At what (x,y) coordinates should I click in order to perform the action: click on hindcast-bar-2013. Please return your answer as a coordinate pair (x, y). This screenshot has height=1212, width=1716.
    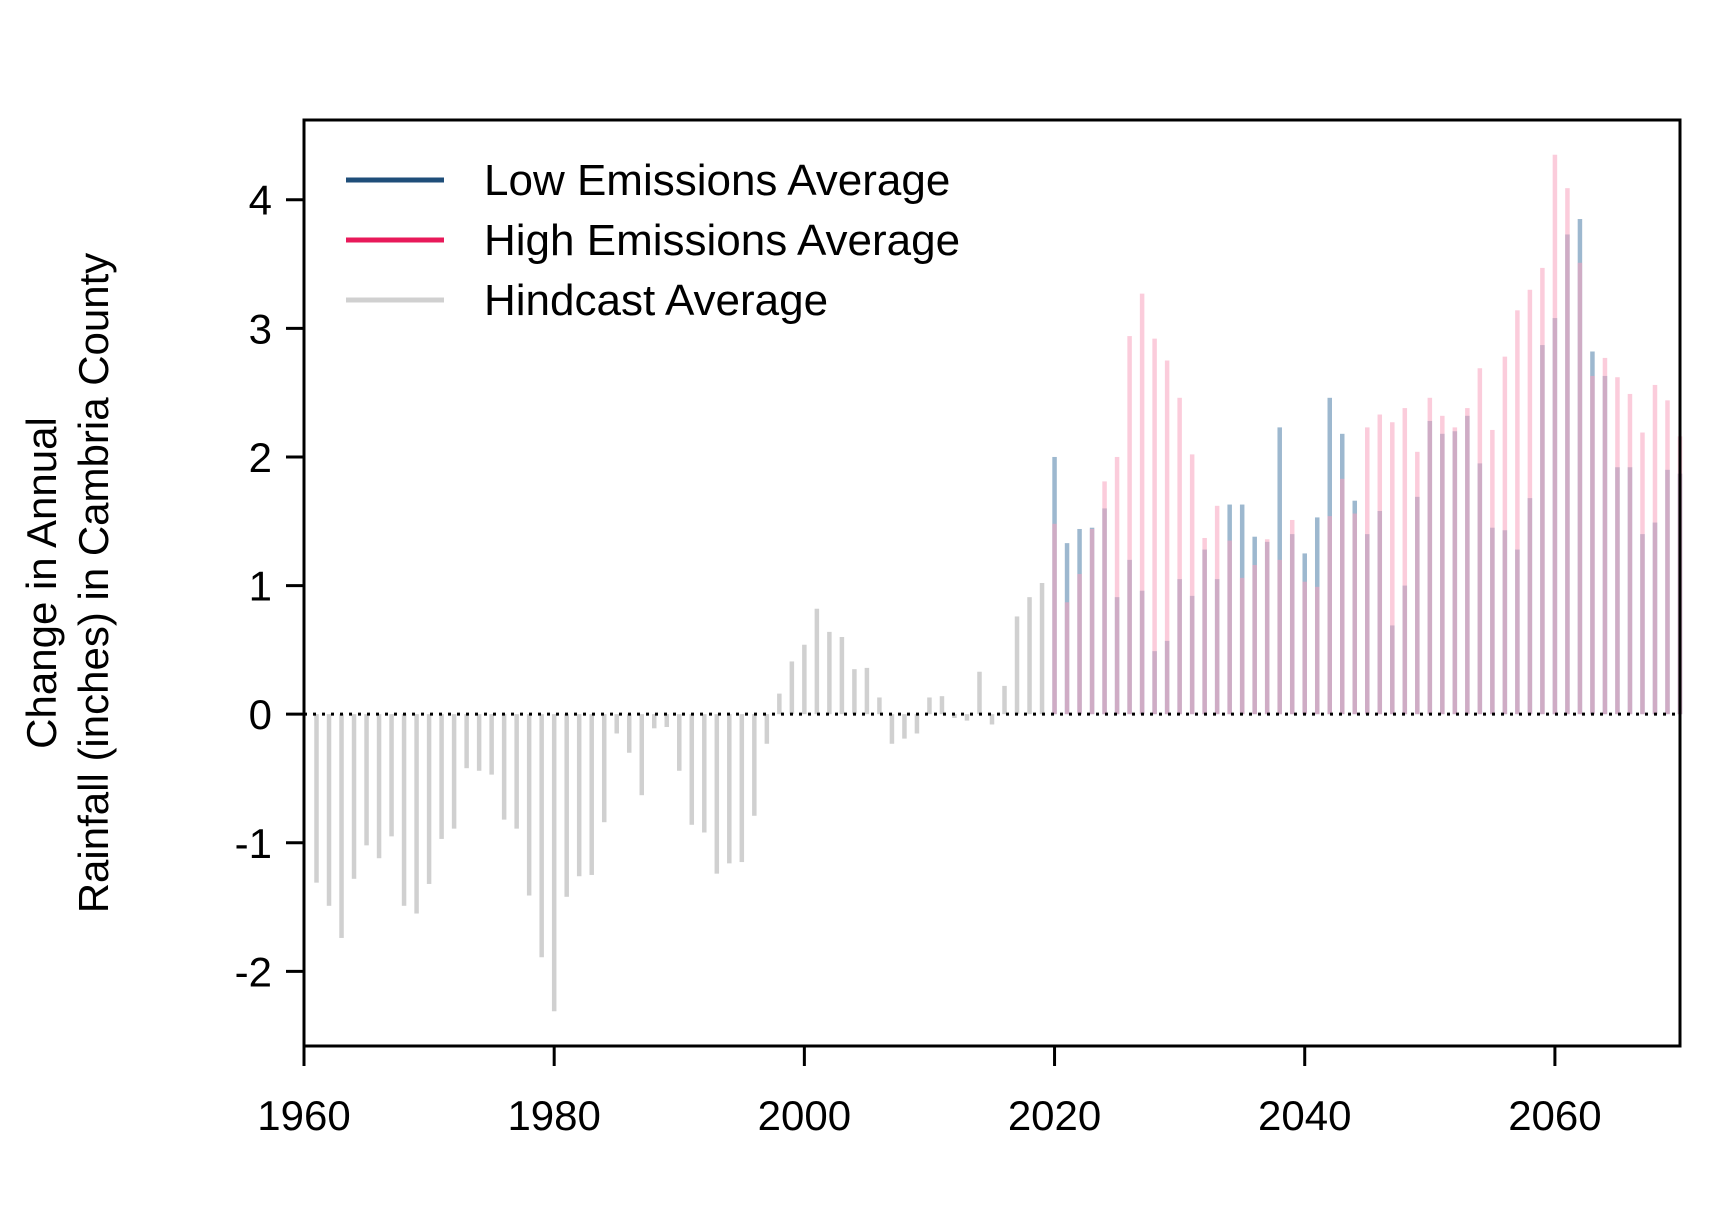
    Looking at the image, I should click on (967, 717).